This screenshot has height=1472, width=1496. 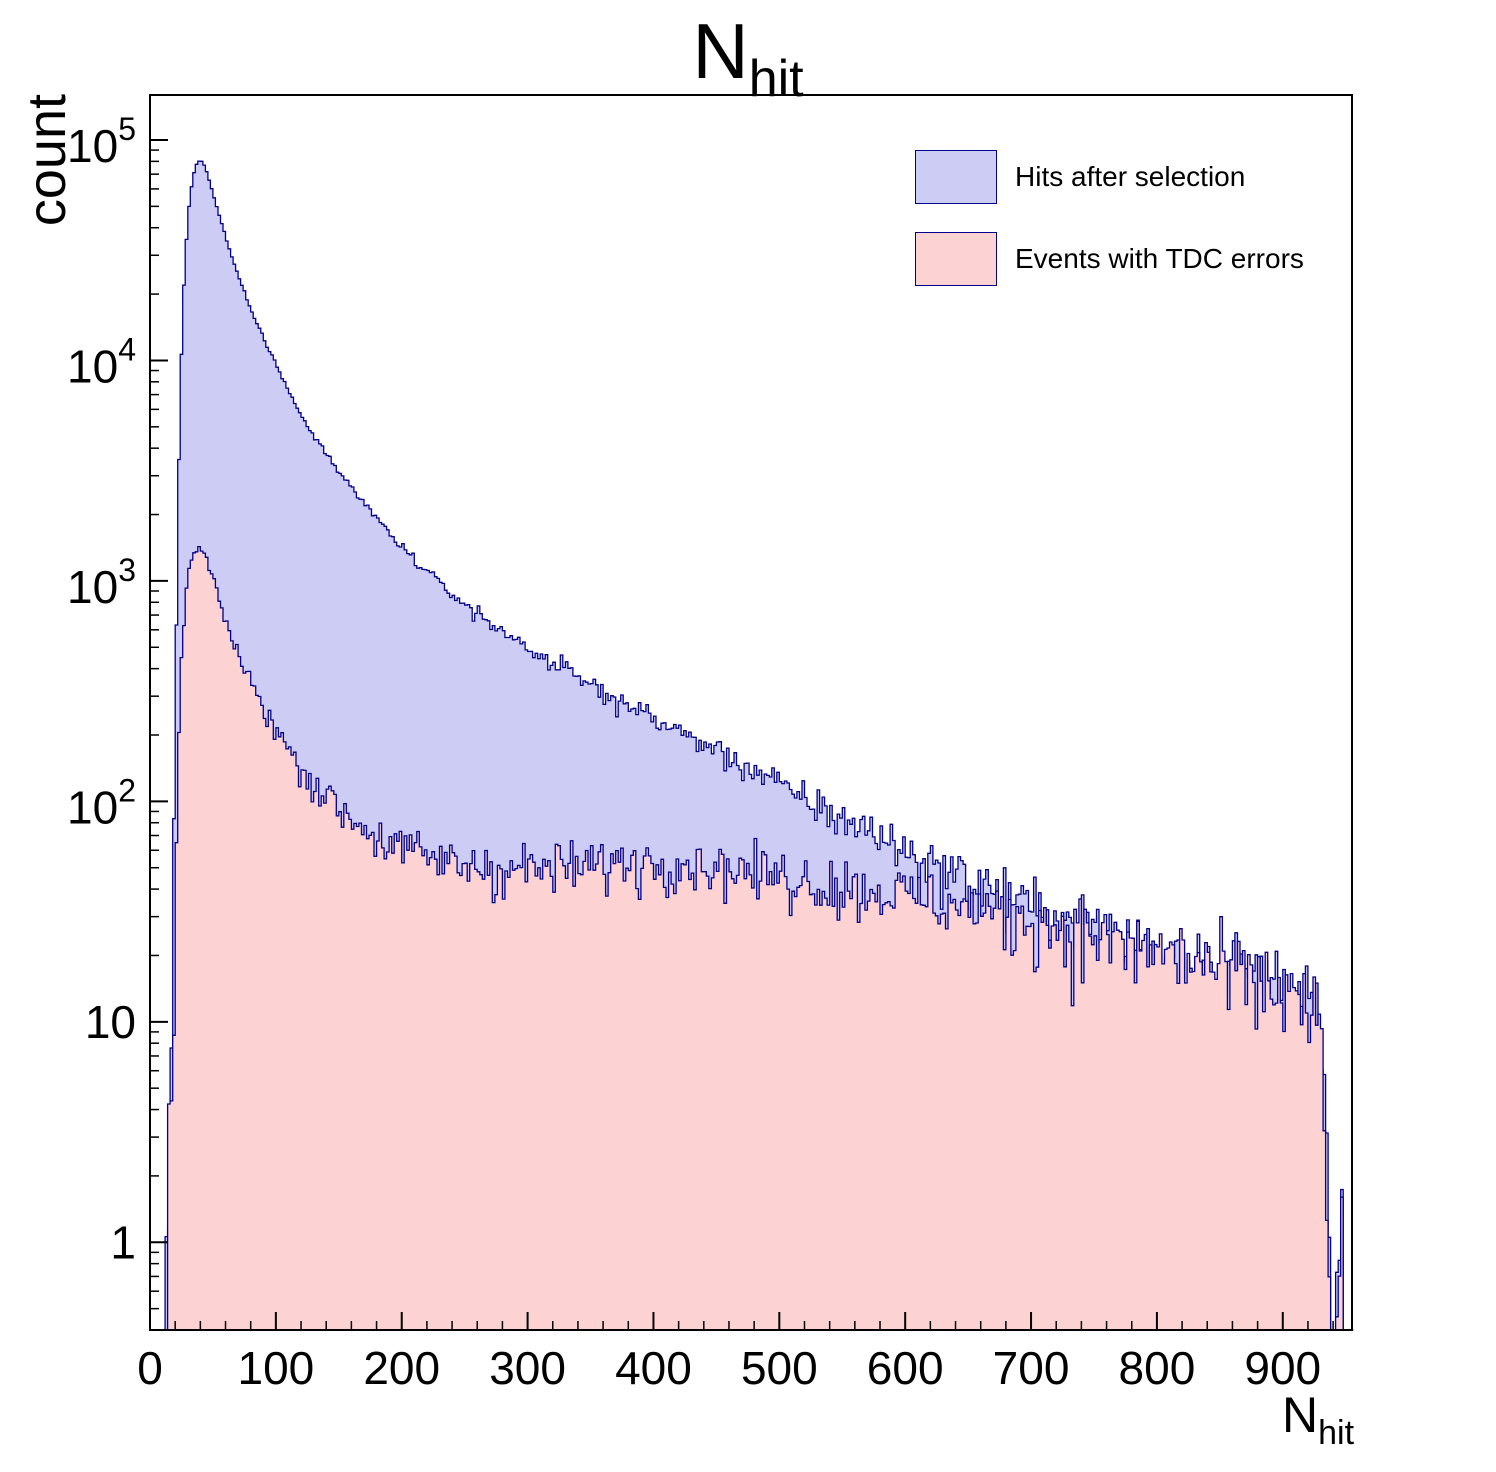 I want to click on legend-item-events-with-tdc-errors: Events with TDC errors, so click(x=1109, y=259).